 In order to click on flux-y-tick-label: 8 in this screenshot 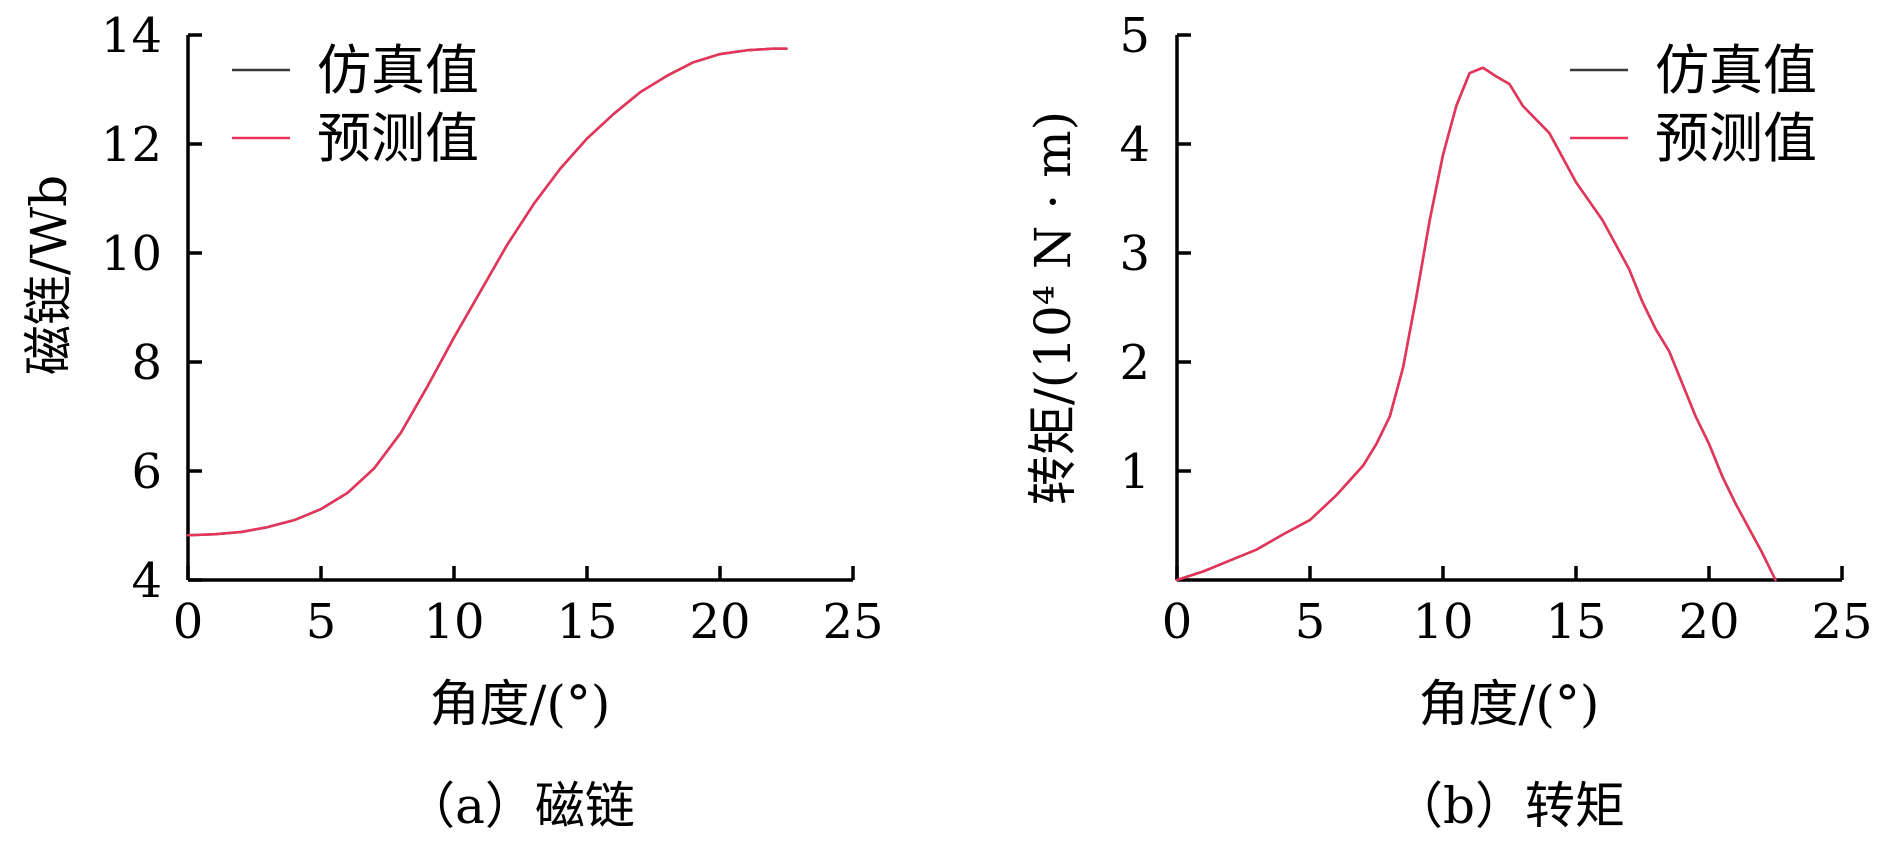, I will do `click(146, 363)`.